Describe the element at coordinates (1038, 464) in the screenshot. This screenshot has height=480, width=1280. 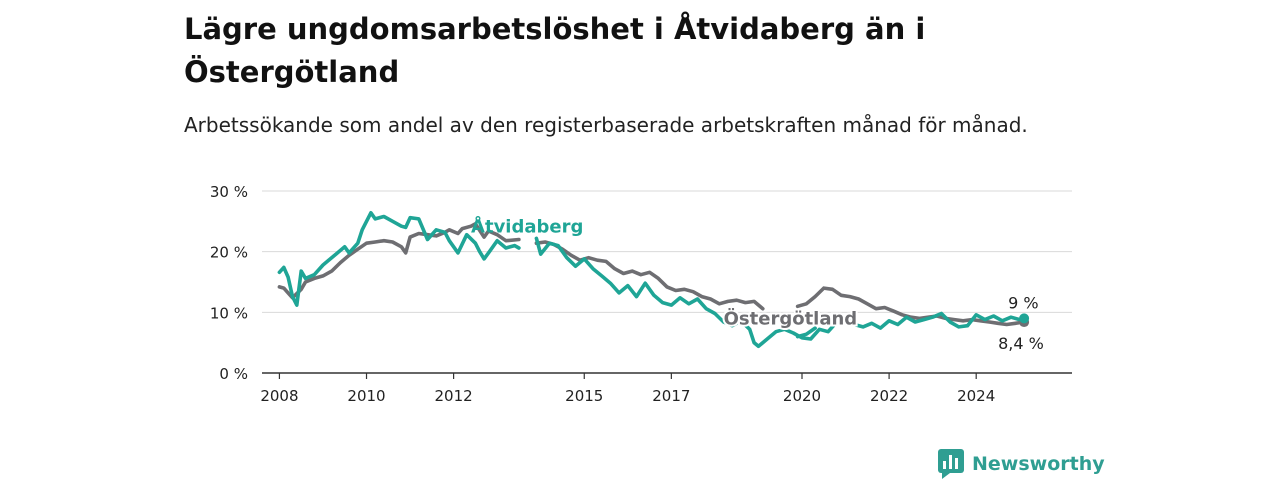
I see `brand-name: Newsworthy` at that location.